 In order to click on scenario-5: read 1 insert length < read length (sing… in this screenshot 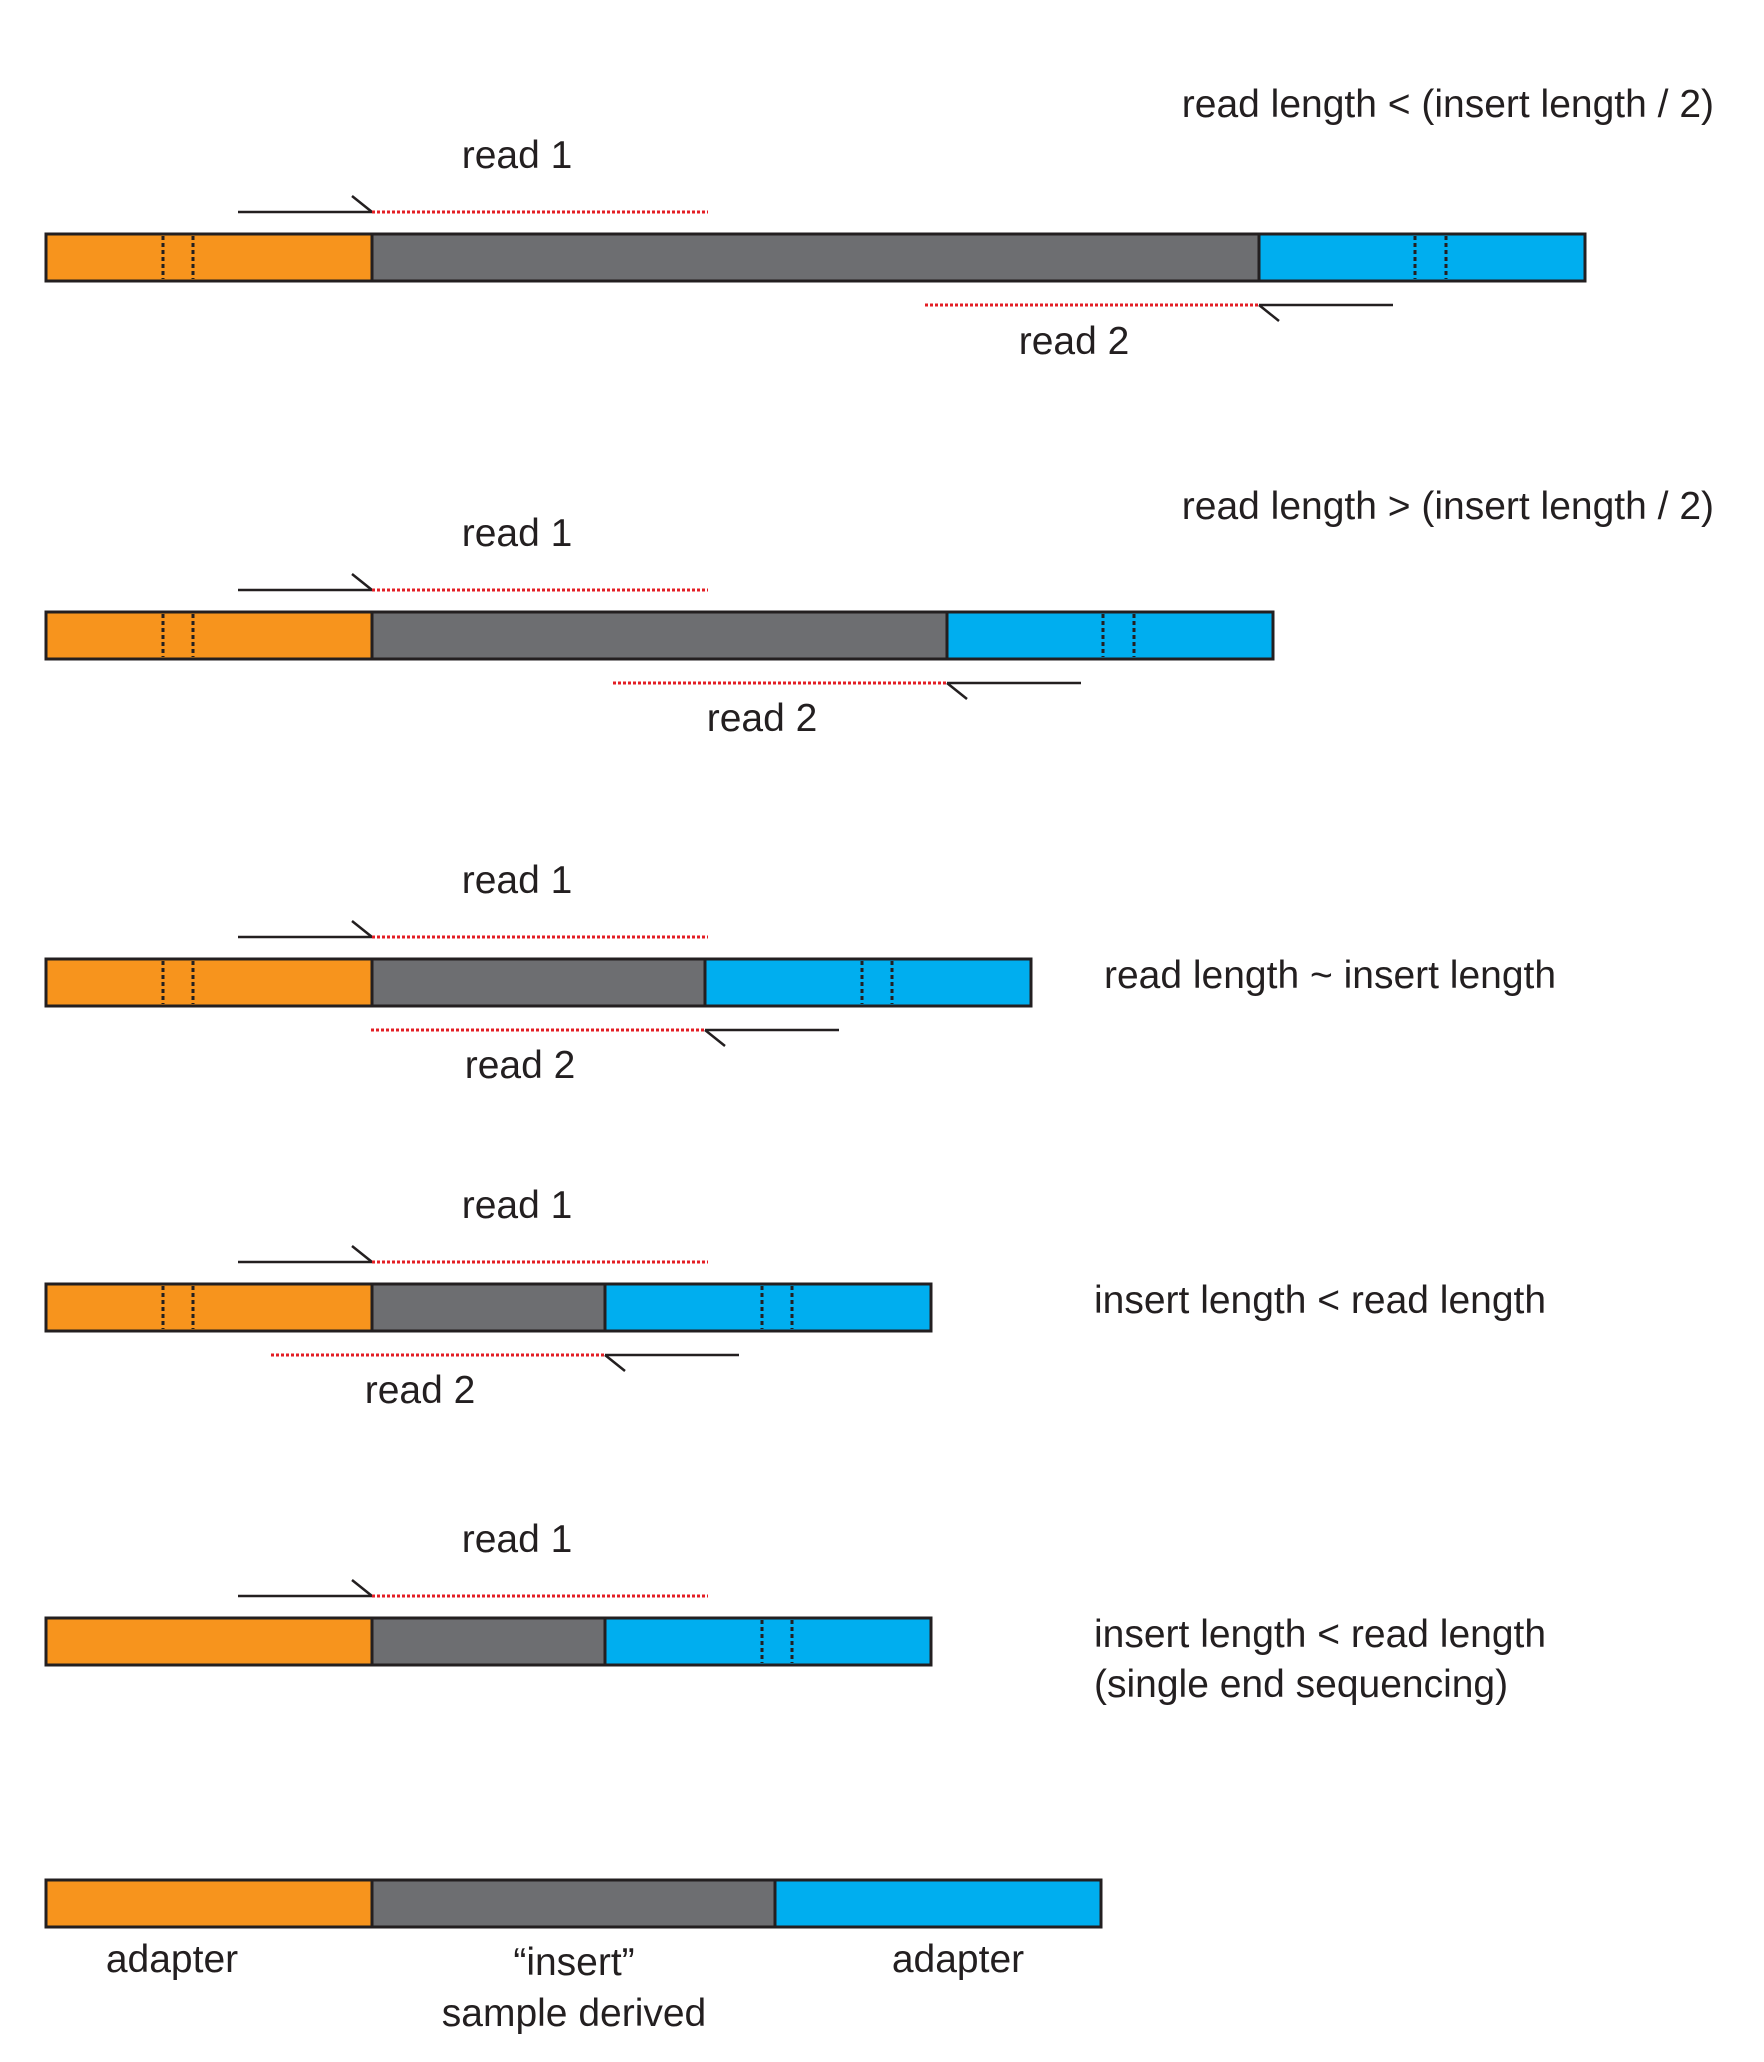, I will do `click(795, 1612)`.